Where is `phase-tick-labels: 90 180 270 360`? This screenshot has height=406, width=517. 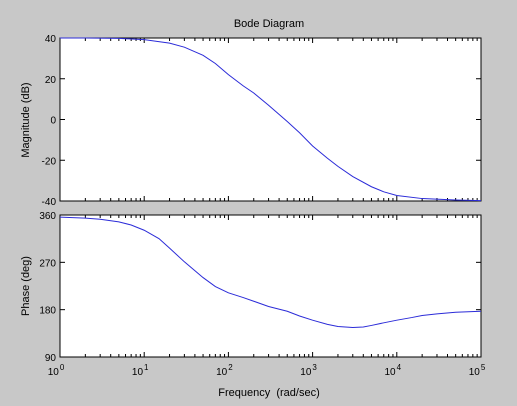 phase-tick-labels: 90 180 270 360 is located at coordinates (47, 287).